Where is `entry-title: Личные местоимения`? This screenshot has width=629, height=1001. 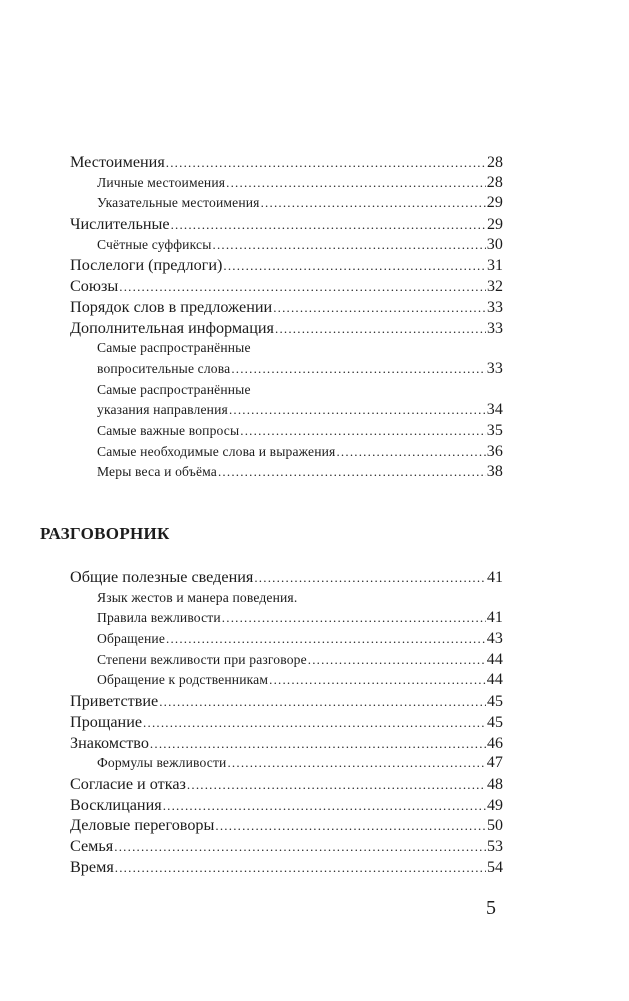
entry-title: Личные местоимения is located at coordinates (161, 182).